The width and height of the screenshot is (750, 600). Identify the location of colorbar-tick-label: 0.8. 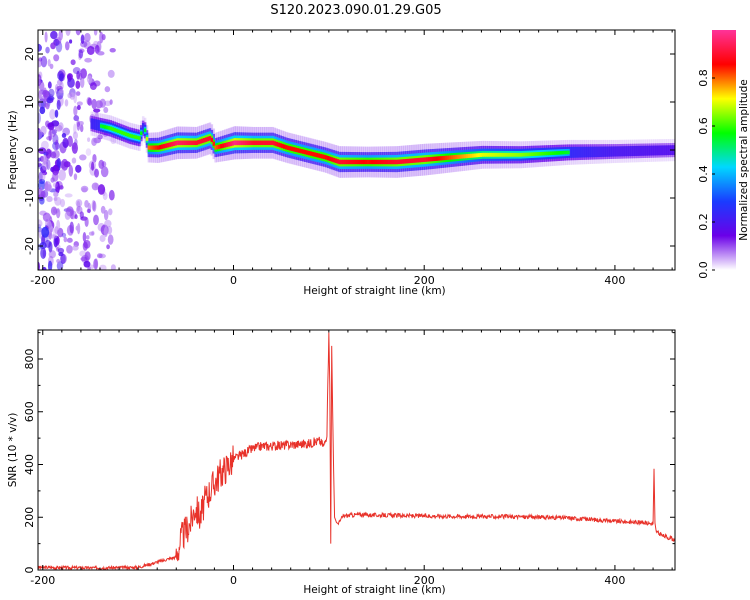
(703, 78).